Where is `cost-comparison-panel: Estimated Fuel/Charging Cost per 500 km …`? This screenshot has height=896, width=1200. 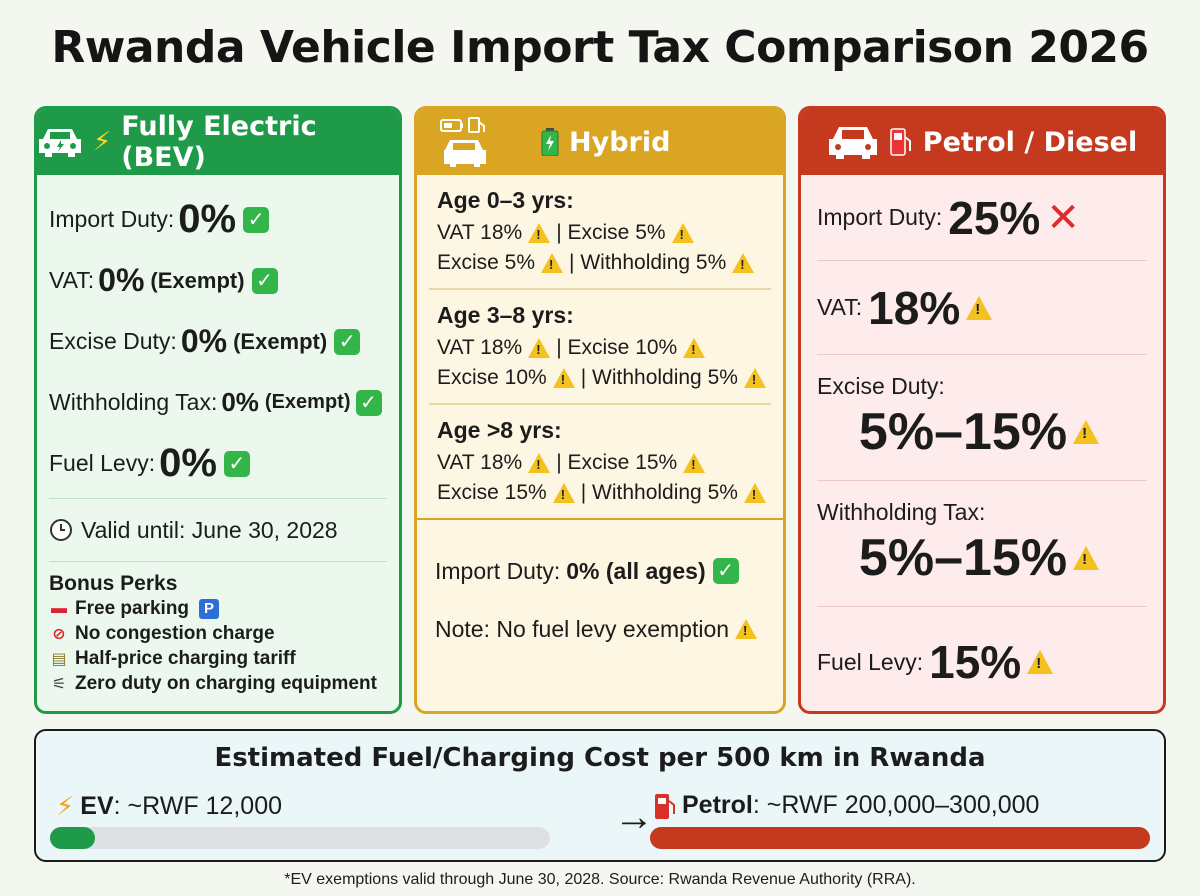 cost-comparison-panel: Estimated Fuel/Charging Cost per 500 km … is located at coordinates (600, 795).